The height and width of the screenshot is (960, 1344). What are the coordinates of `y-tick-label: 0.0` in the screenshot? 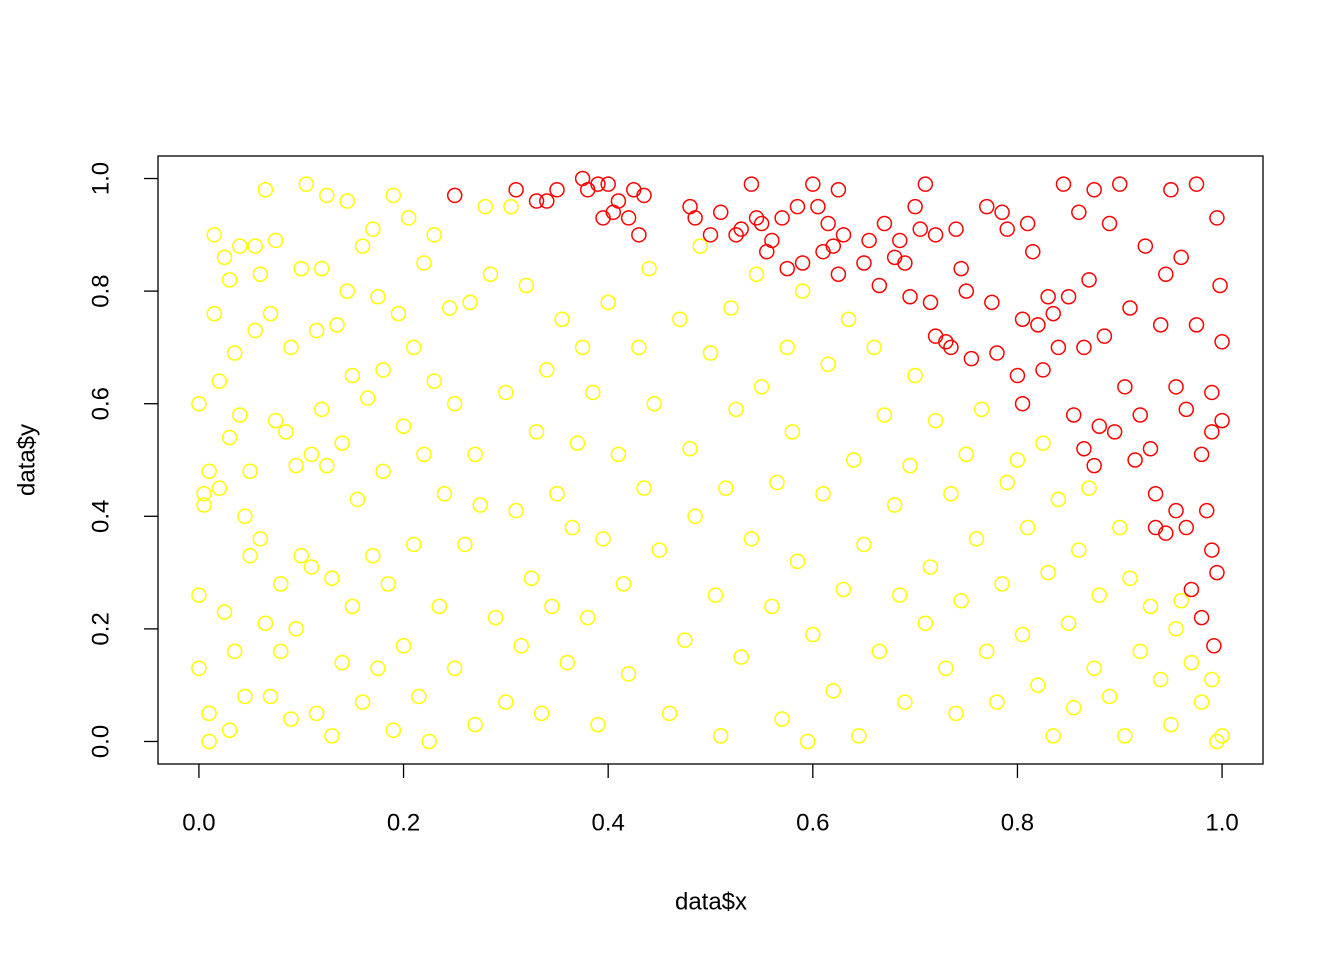 It's located at (100, 741).